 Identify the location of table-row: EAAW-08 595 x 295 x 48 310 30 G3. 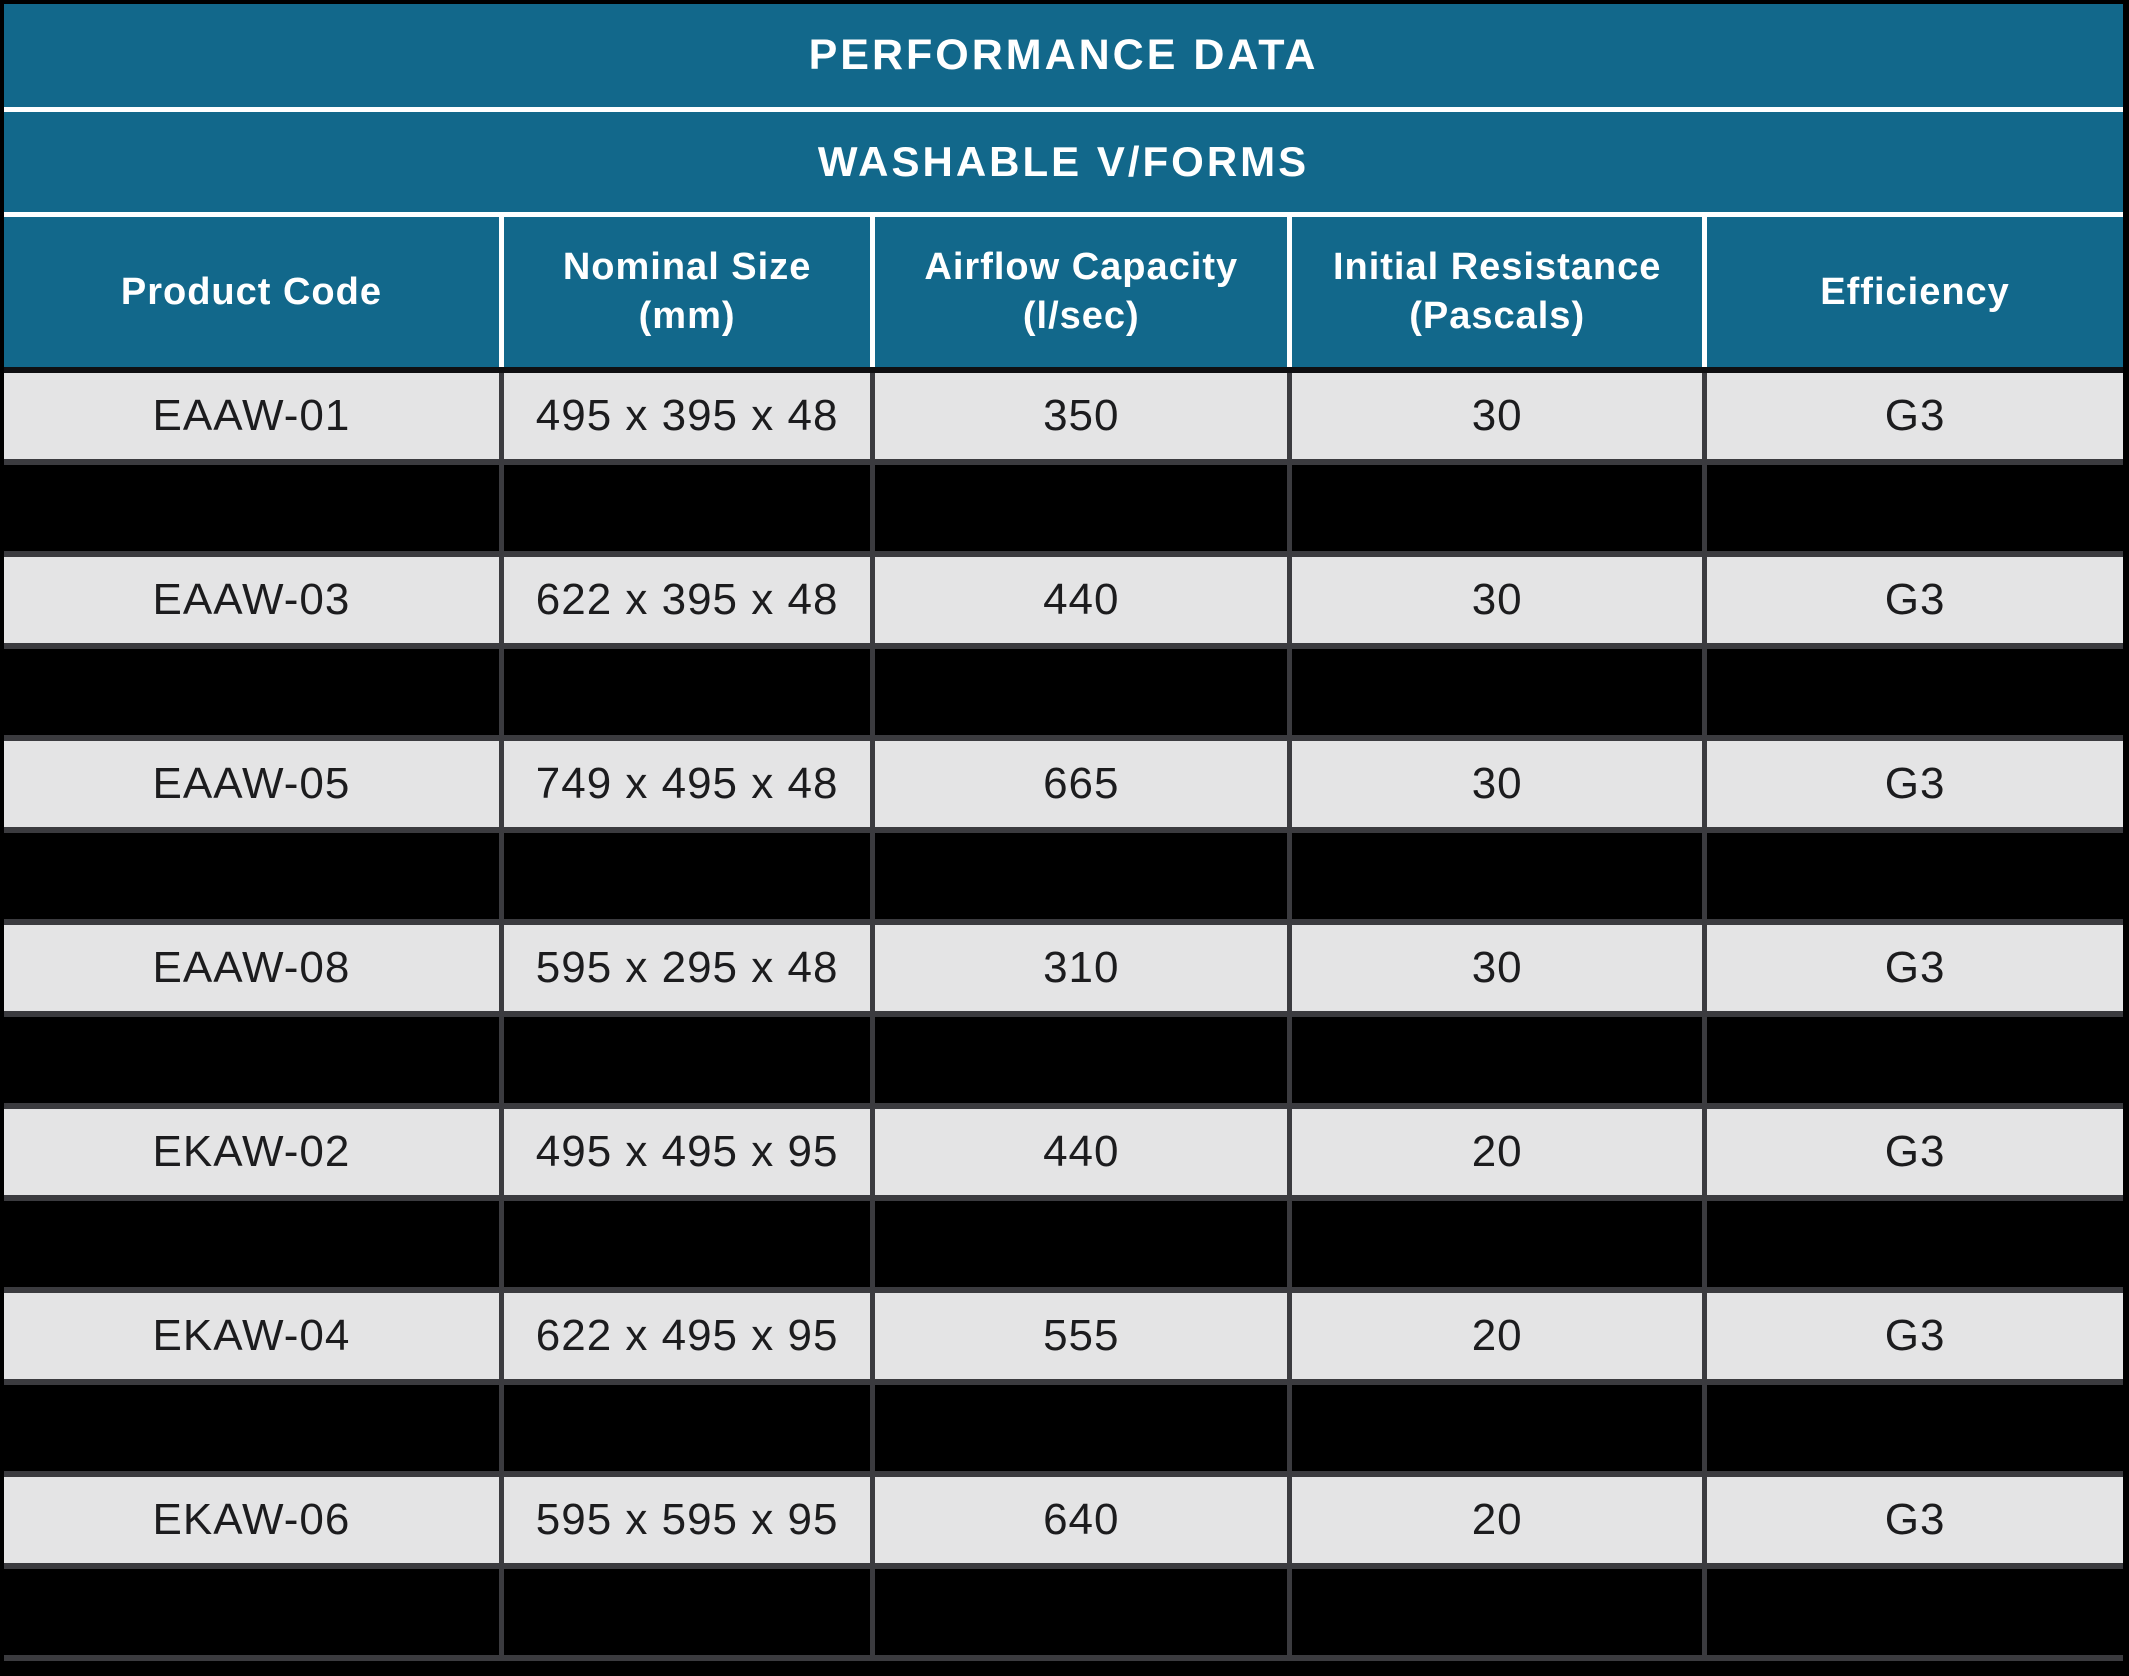
(1063, 971).